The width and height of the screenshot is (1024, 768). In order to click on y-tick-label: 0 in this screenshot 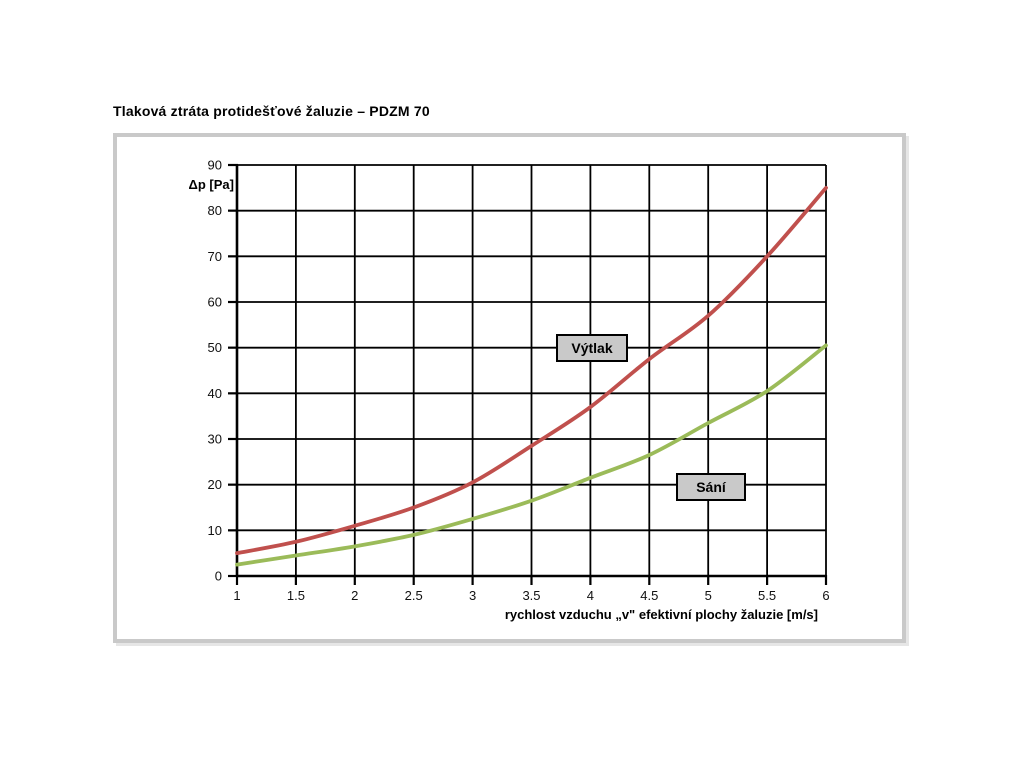, I will do `click(218, 576)`.